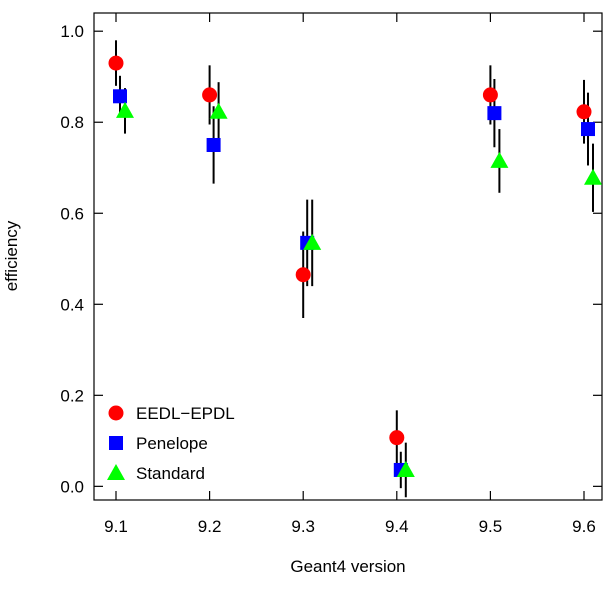 Image resolution: width=610 pixels, height=590 pixels. Describe the element at coordinates (72, 122) in the screenshot. I see `y-tick-label: 0.8` at that location.